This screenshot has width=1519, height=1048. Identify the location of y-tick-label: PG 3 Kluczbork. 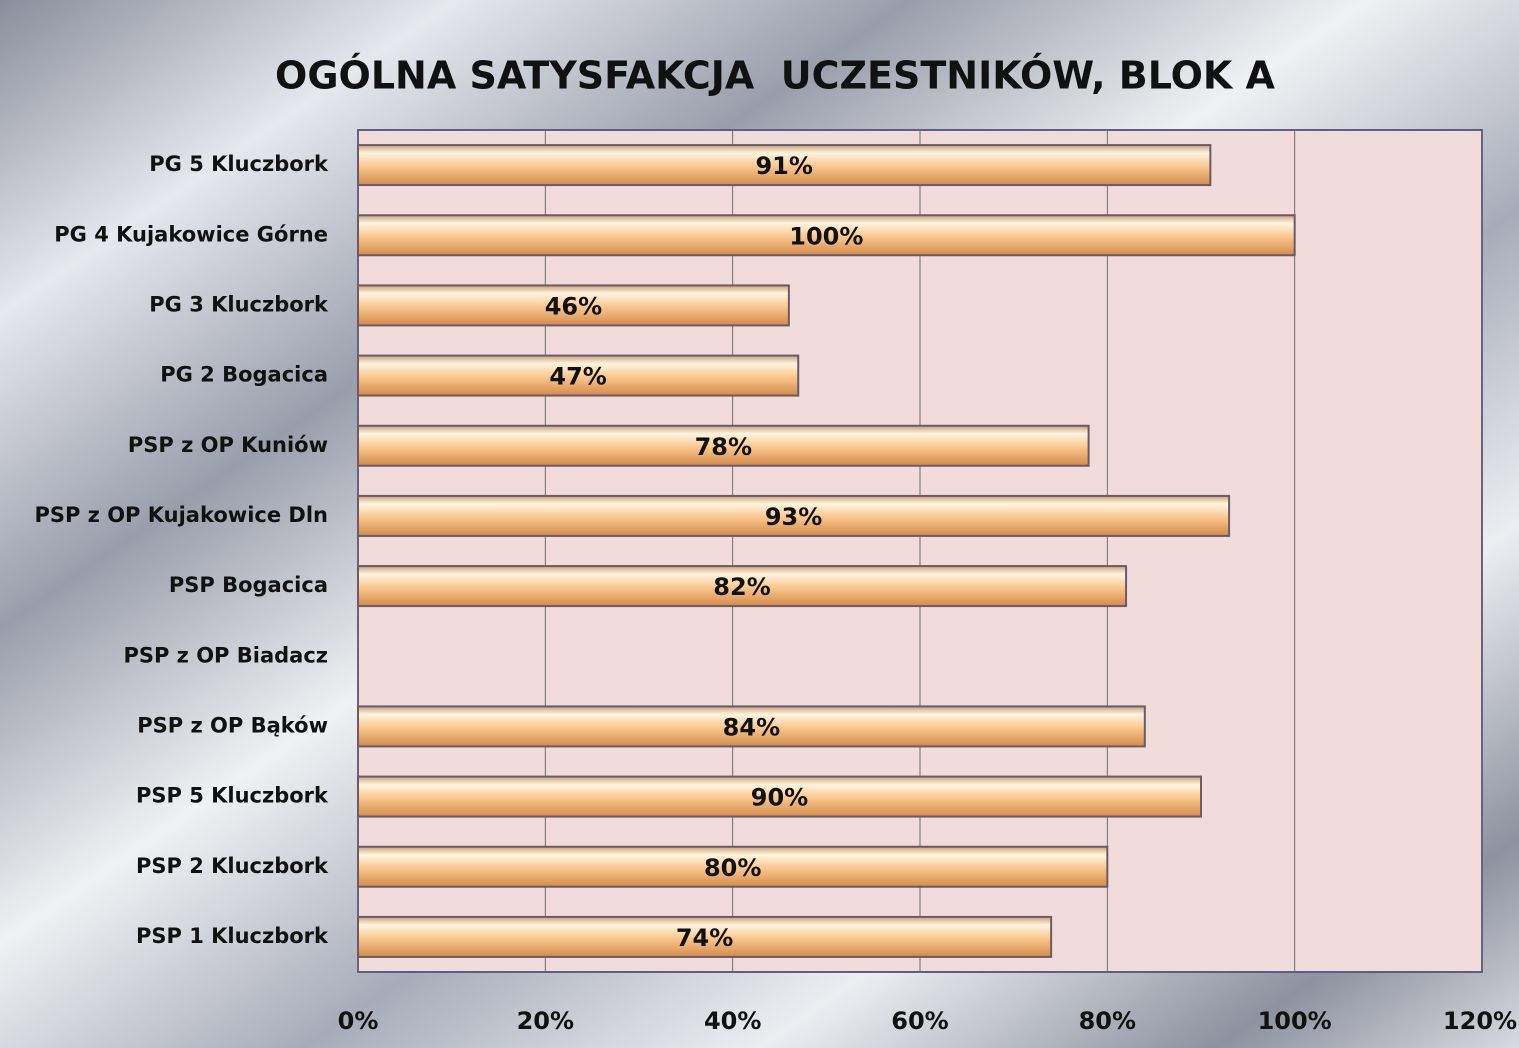
(239, 304).